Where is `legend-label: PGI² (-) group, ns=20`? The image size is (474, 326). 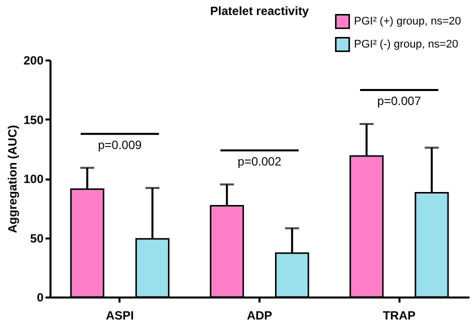 legend-label: PGI² (-) group, ns=20 is located at coordinates (406, 44).